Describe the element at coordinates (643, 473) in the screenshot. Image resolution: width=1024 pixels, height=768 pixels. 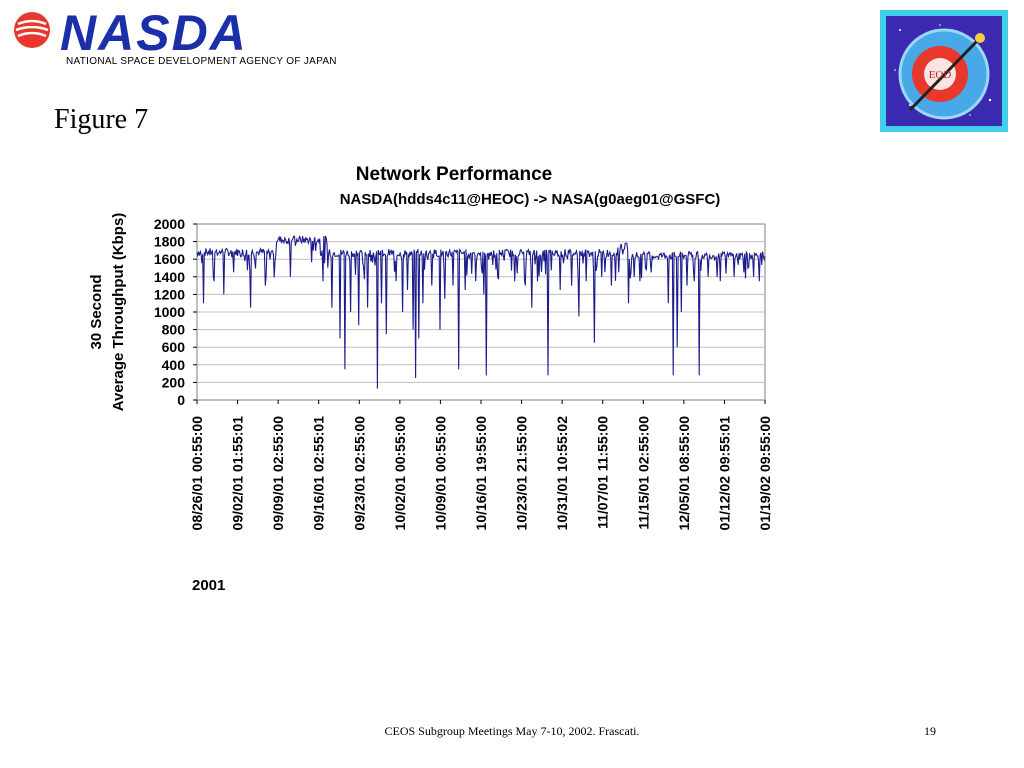
I see `x-tick-label-11: 11/15/01 02:55:00` at that location.